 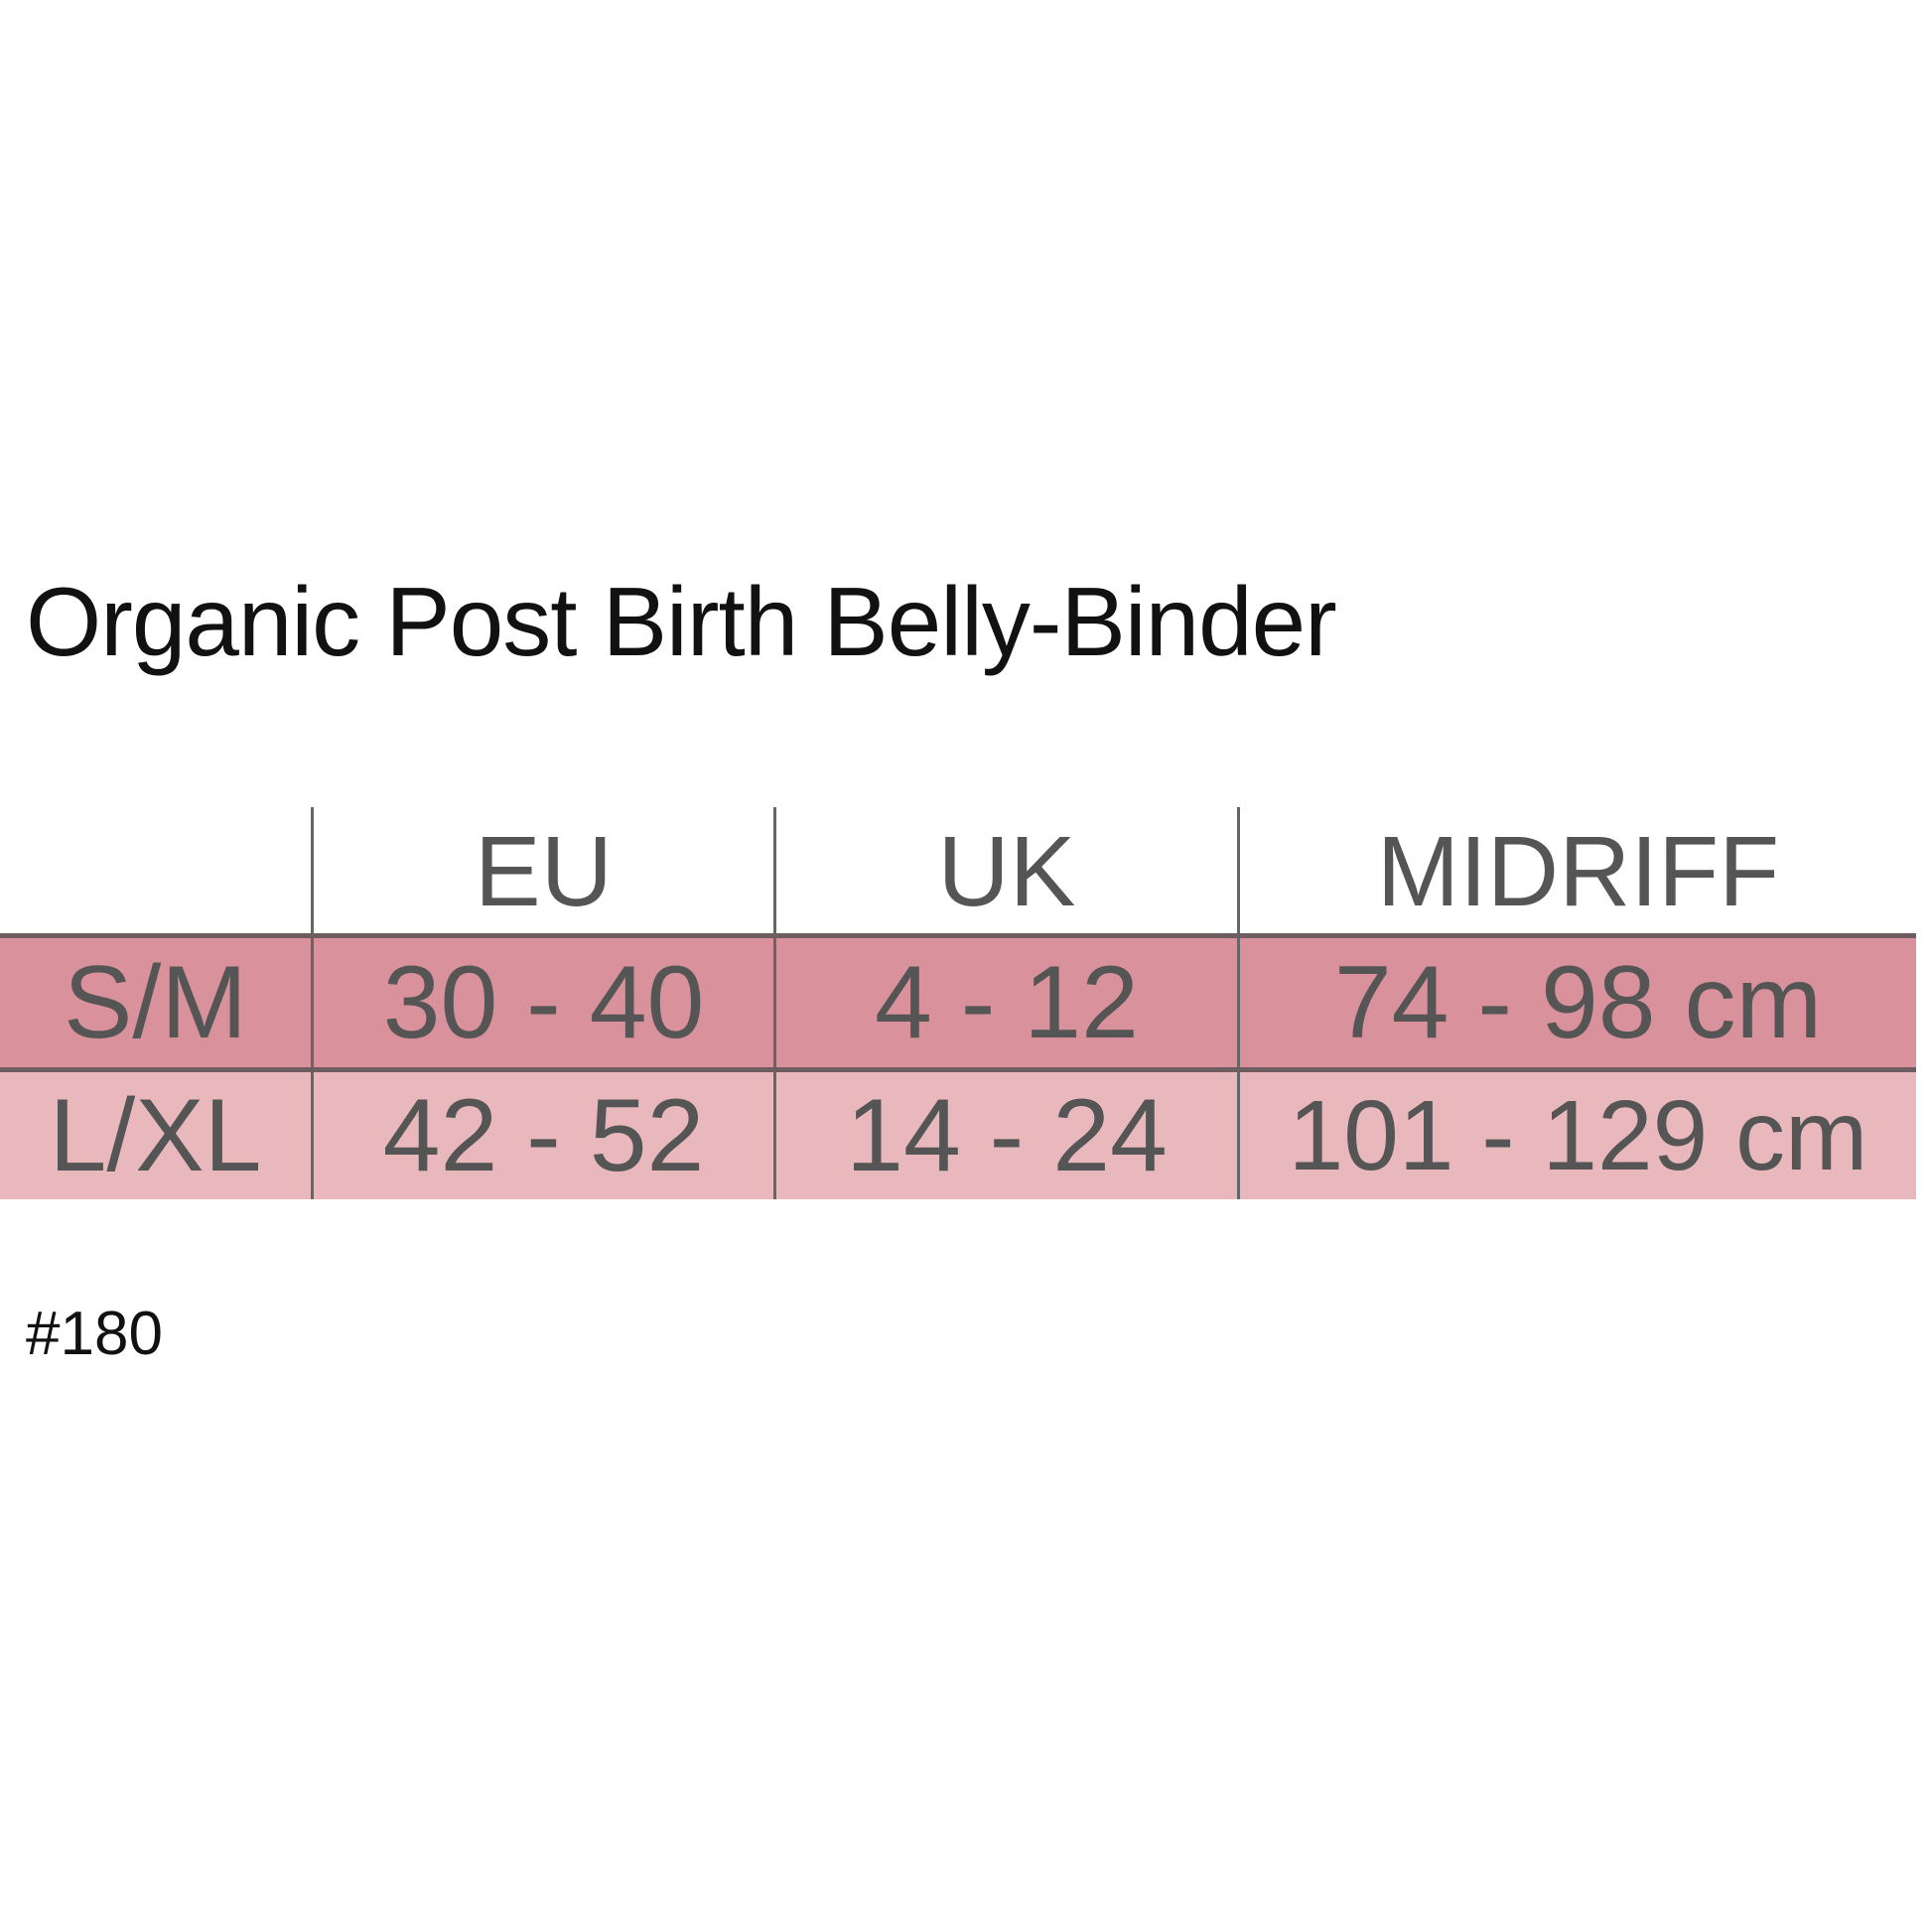 What do you see at coordinates (542, 870) in the screenshot?
I see `header-cell-eu: EU` at bounding box center [542, 870].